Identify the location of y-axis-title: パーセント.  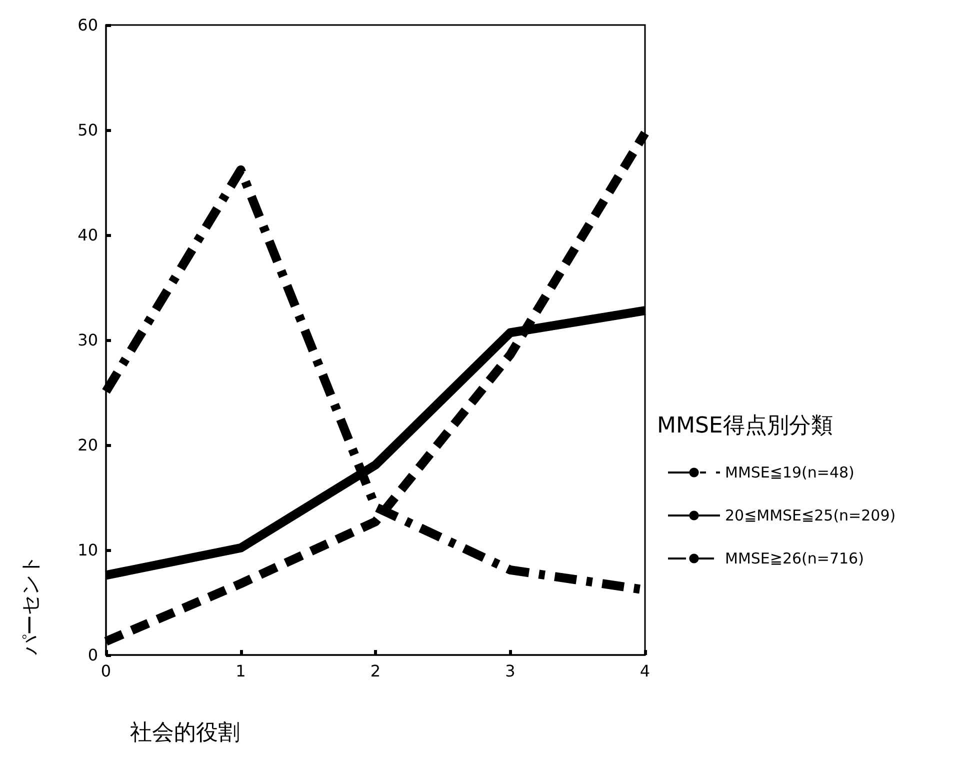
(30, 605).